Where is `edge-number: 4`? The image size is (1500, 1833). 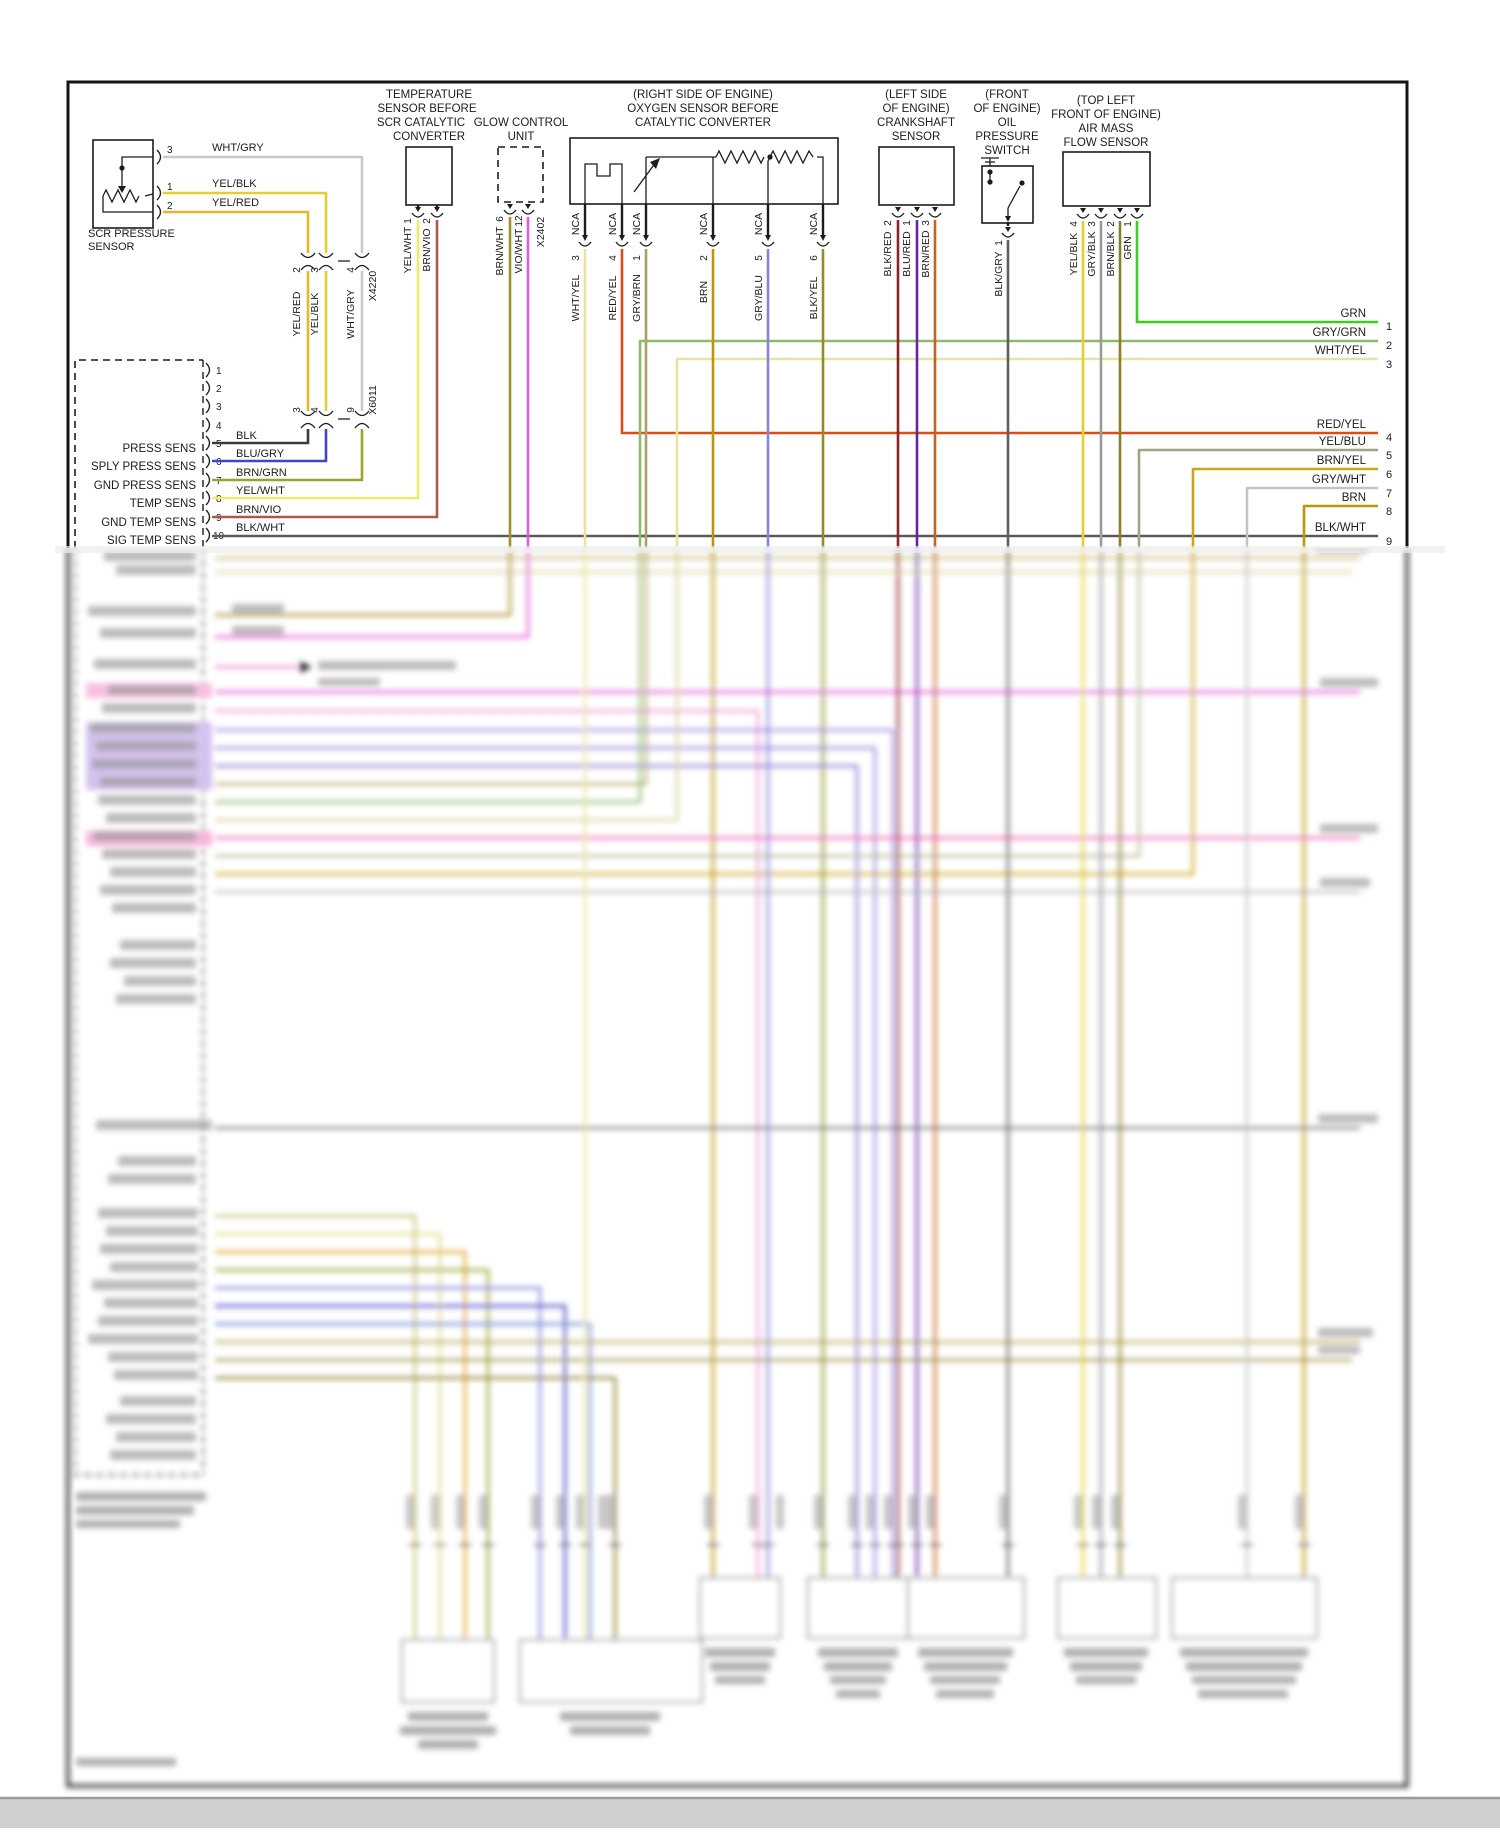
edge-number: 4 is located at coordinates (1389, 438).